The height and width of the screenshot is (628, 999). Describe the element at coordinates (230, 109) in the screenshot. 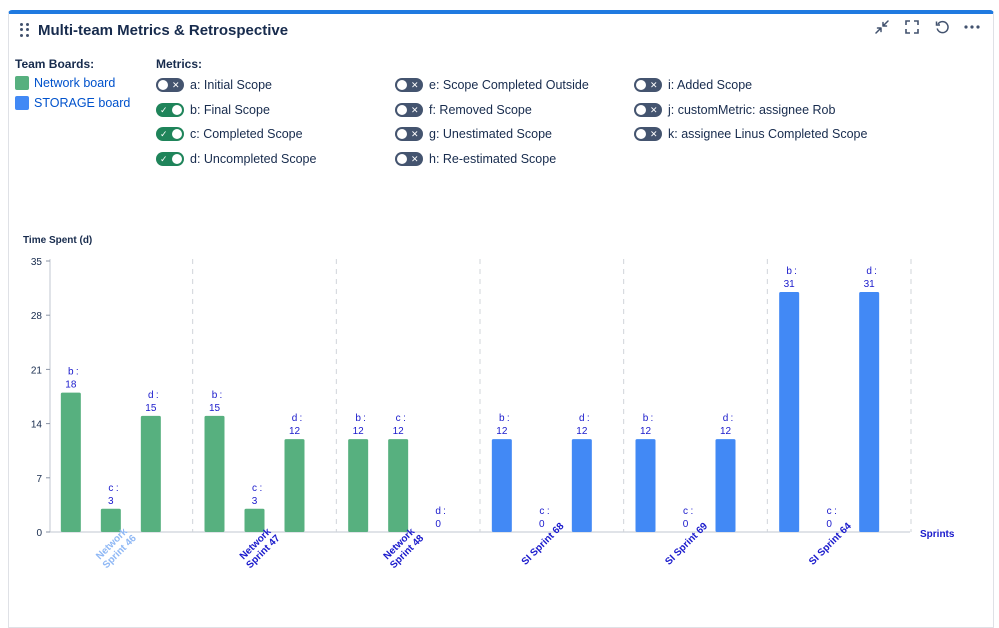

I see `metric-label: b: Final Scope` at that location.